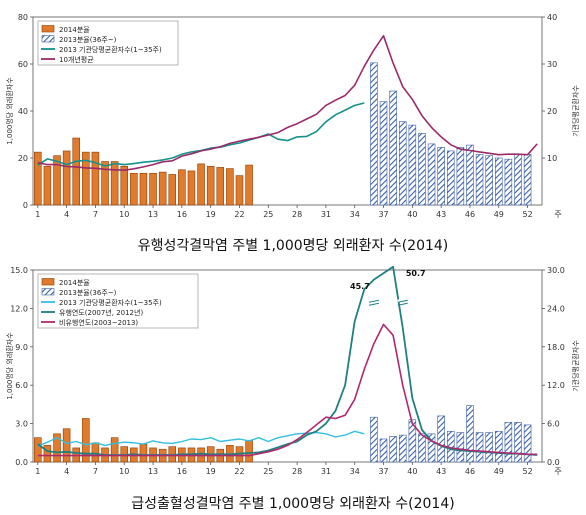 The image size is (586, 515). Describe the element at coordinates (23, 158) in the screenshot. I see `c1-ytick-label: 20` at that location.